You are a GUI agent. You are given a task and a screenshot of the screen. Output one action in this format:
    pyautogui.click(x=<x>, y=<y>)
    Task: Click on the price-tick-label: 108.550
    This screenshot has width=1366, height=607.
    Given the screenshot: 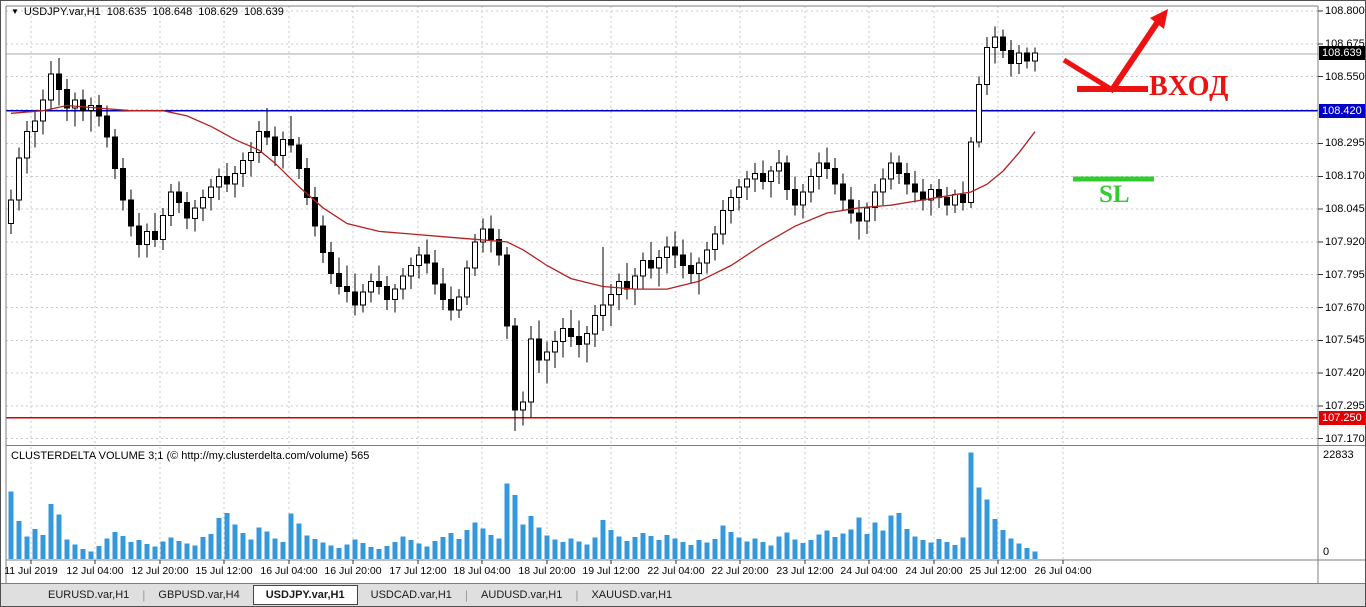 What is the action you would take?
    pyautogui.click(x=1345, y=77)
    